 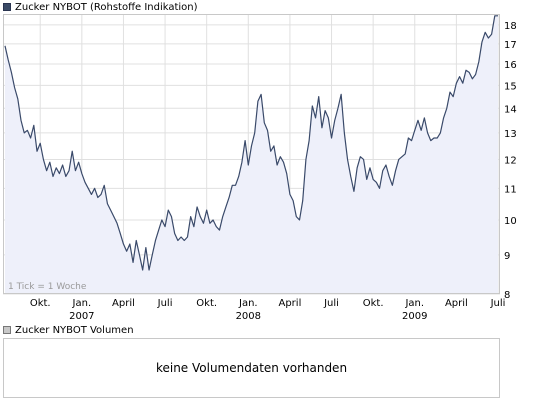 What do you see at coordinates (106, 7) in the screenshot?
I see `price-legend-label: Zucker NYBOT (Rohstoffe Indikation)` at bounding box center [106, 7].